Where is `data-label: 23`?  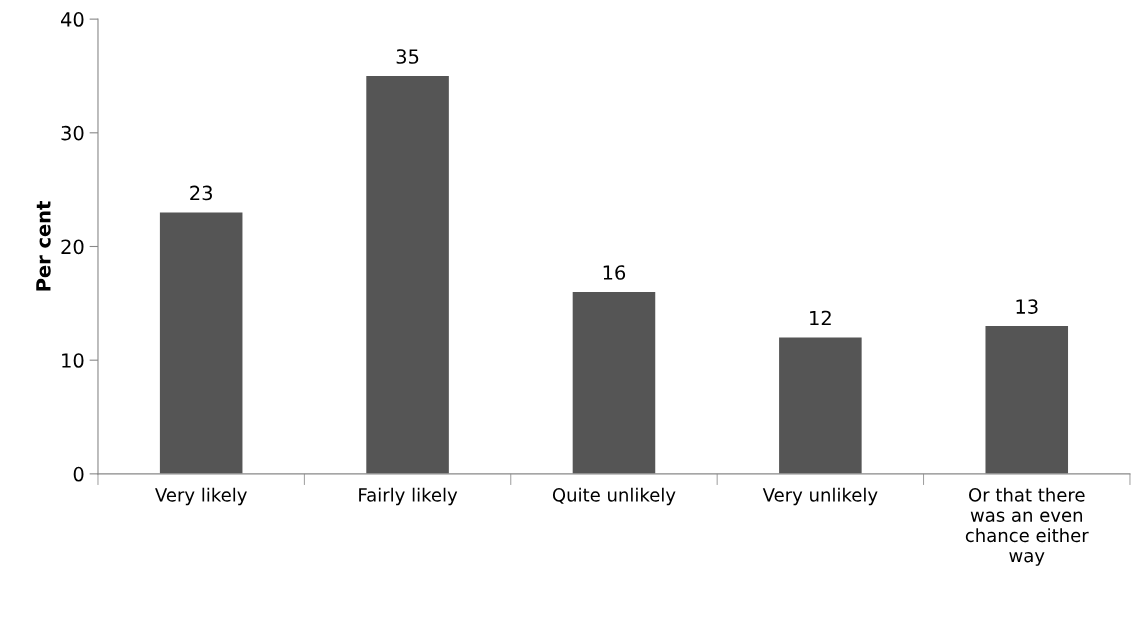
data-label: 23 is located at coordinates (201, 193).